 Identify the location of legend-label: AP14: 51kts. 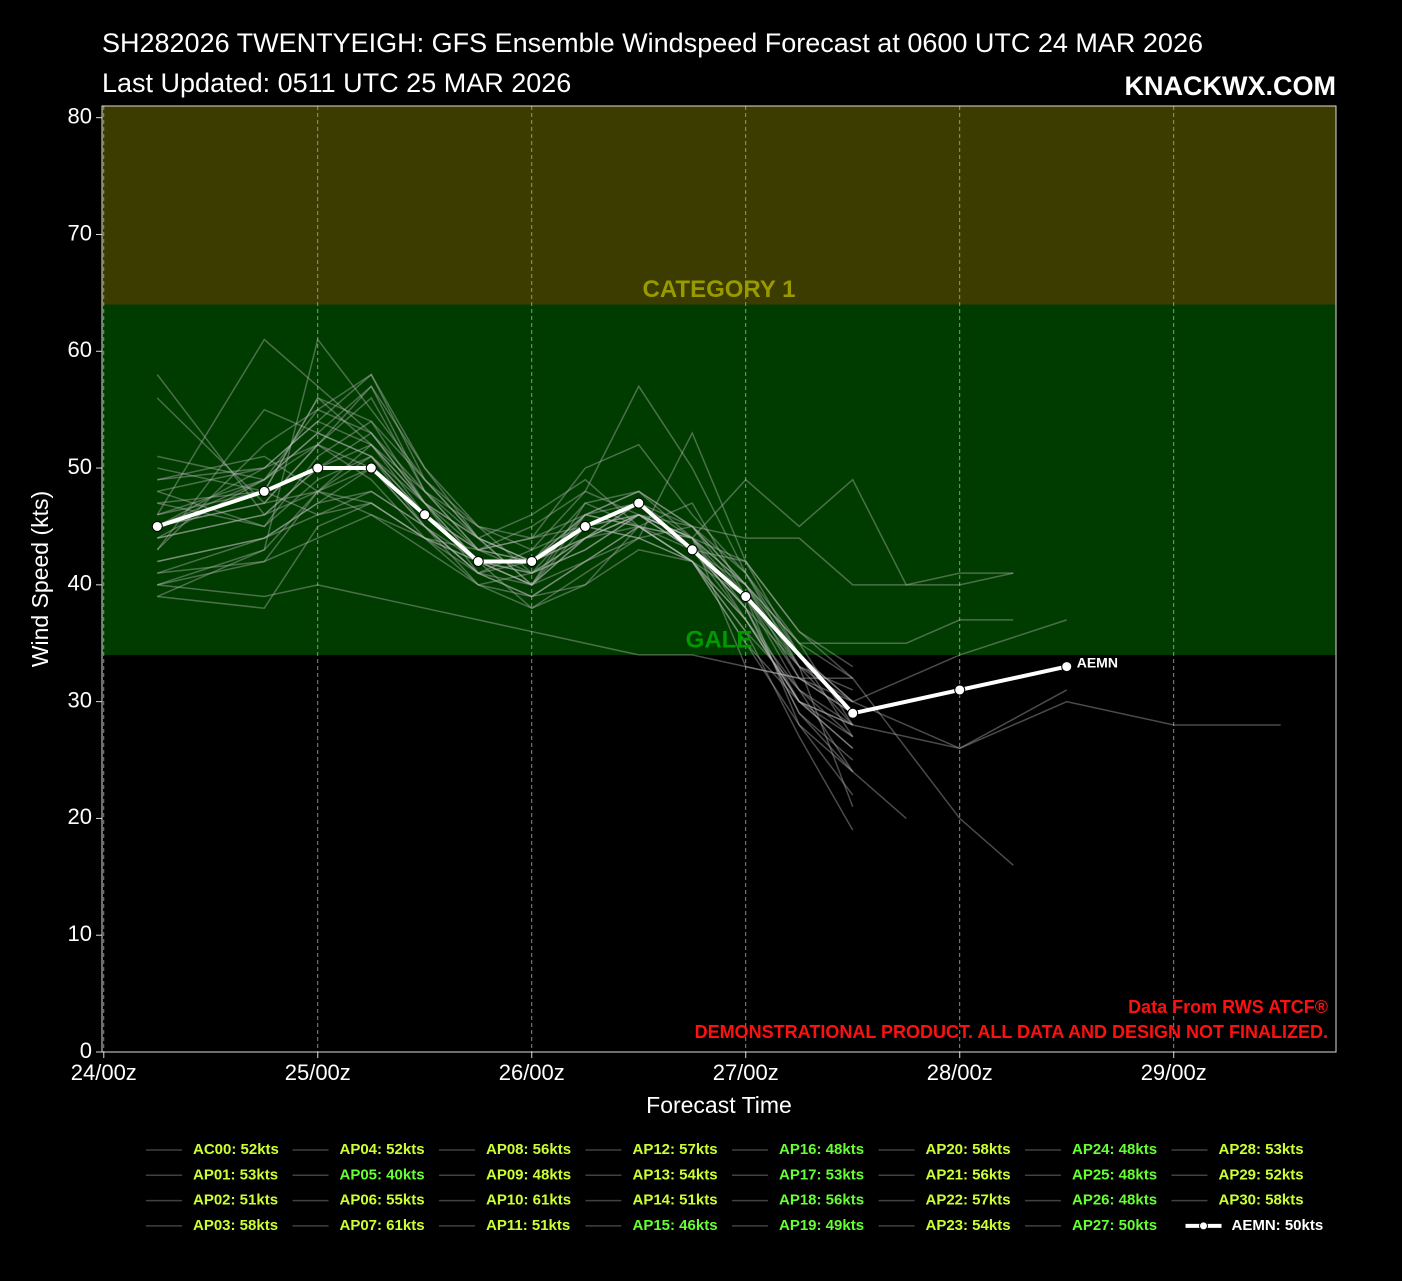
(675, 1200).